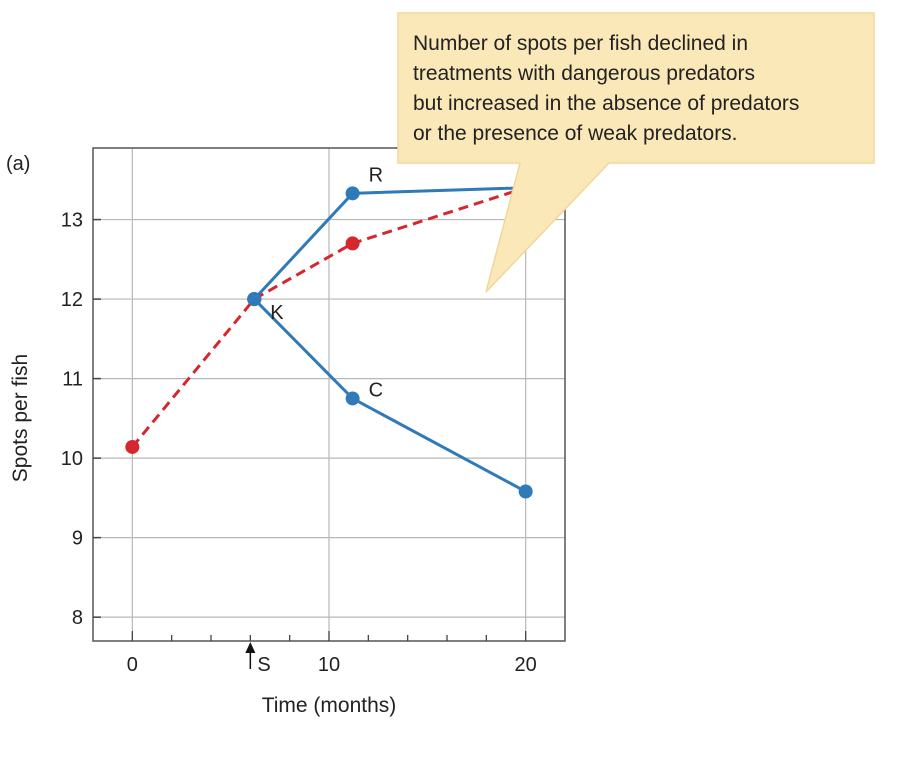 This screenshot has height=760, width=903. What do you see at coordinates (72, 380) in the screenshot?
I see `y-tick-label: 11` at bounding box center [72, 380].